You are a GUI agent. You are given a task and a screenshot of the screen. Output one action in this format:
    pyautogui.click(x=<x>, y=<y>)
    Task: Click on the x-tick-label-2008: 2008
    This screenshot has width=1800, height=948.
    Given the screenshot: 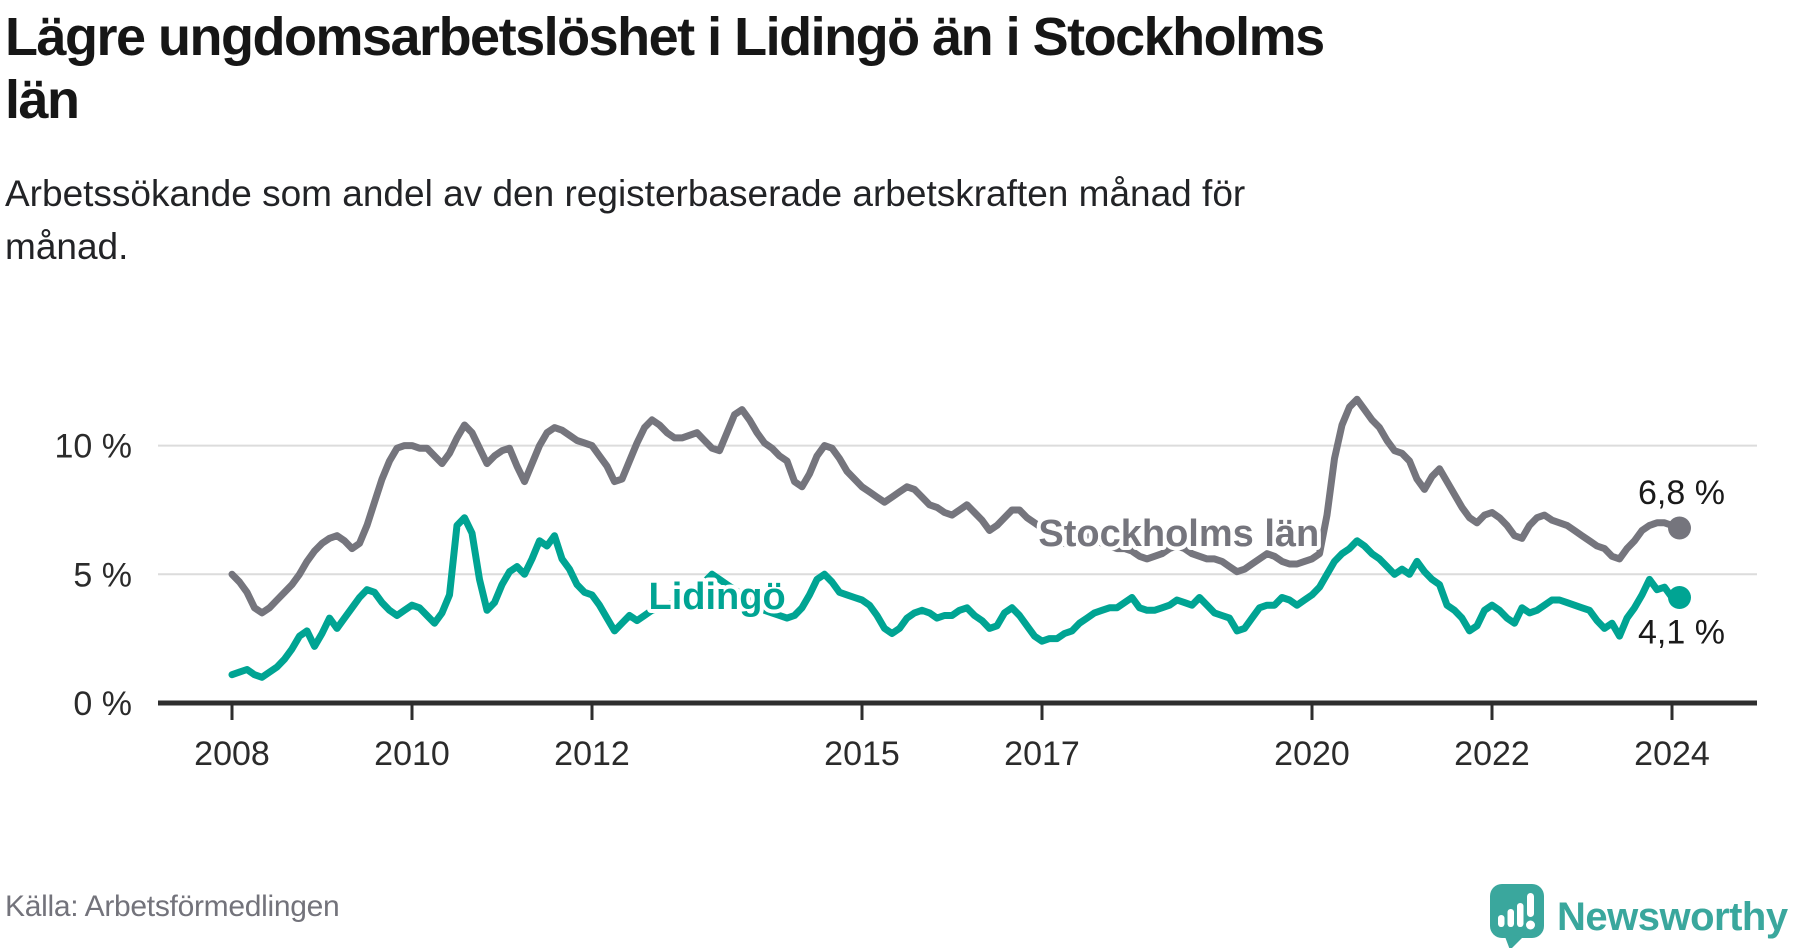 What is the action you would take?
    pyautogui.click(x=232, y=754)
    